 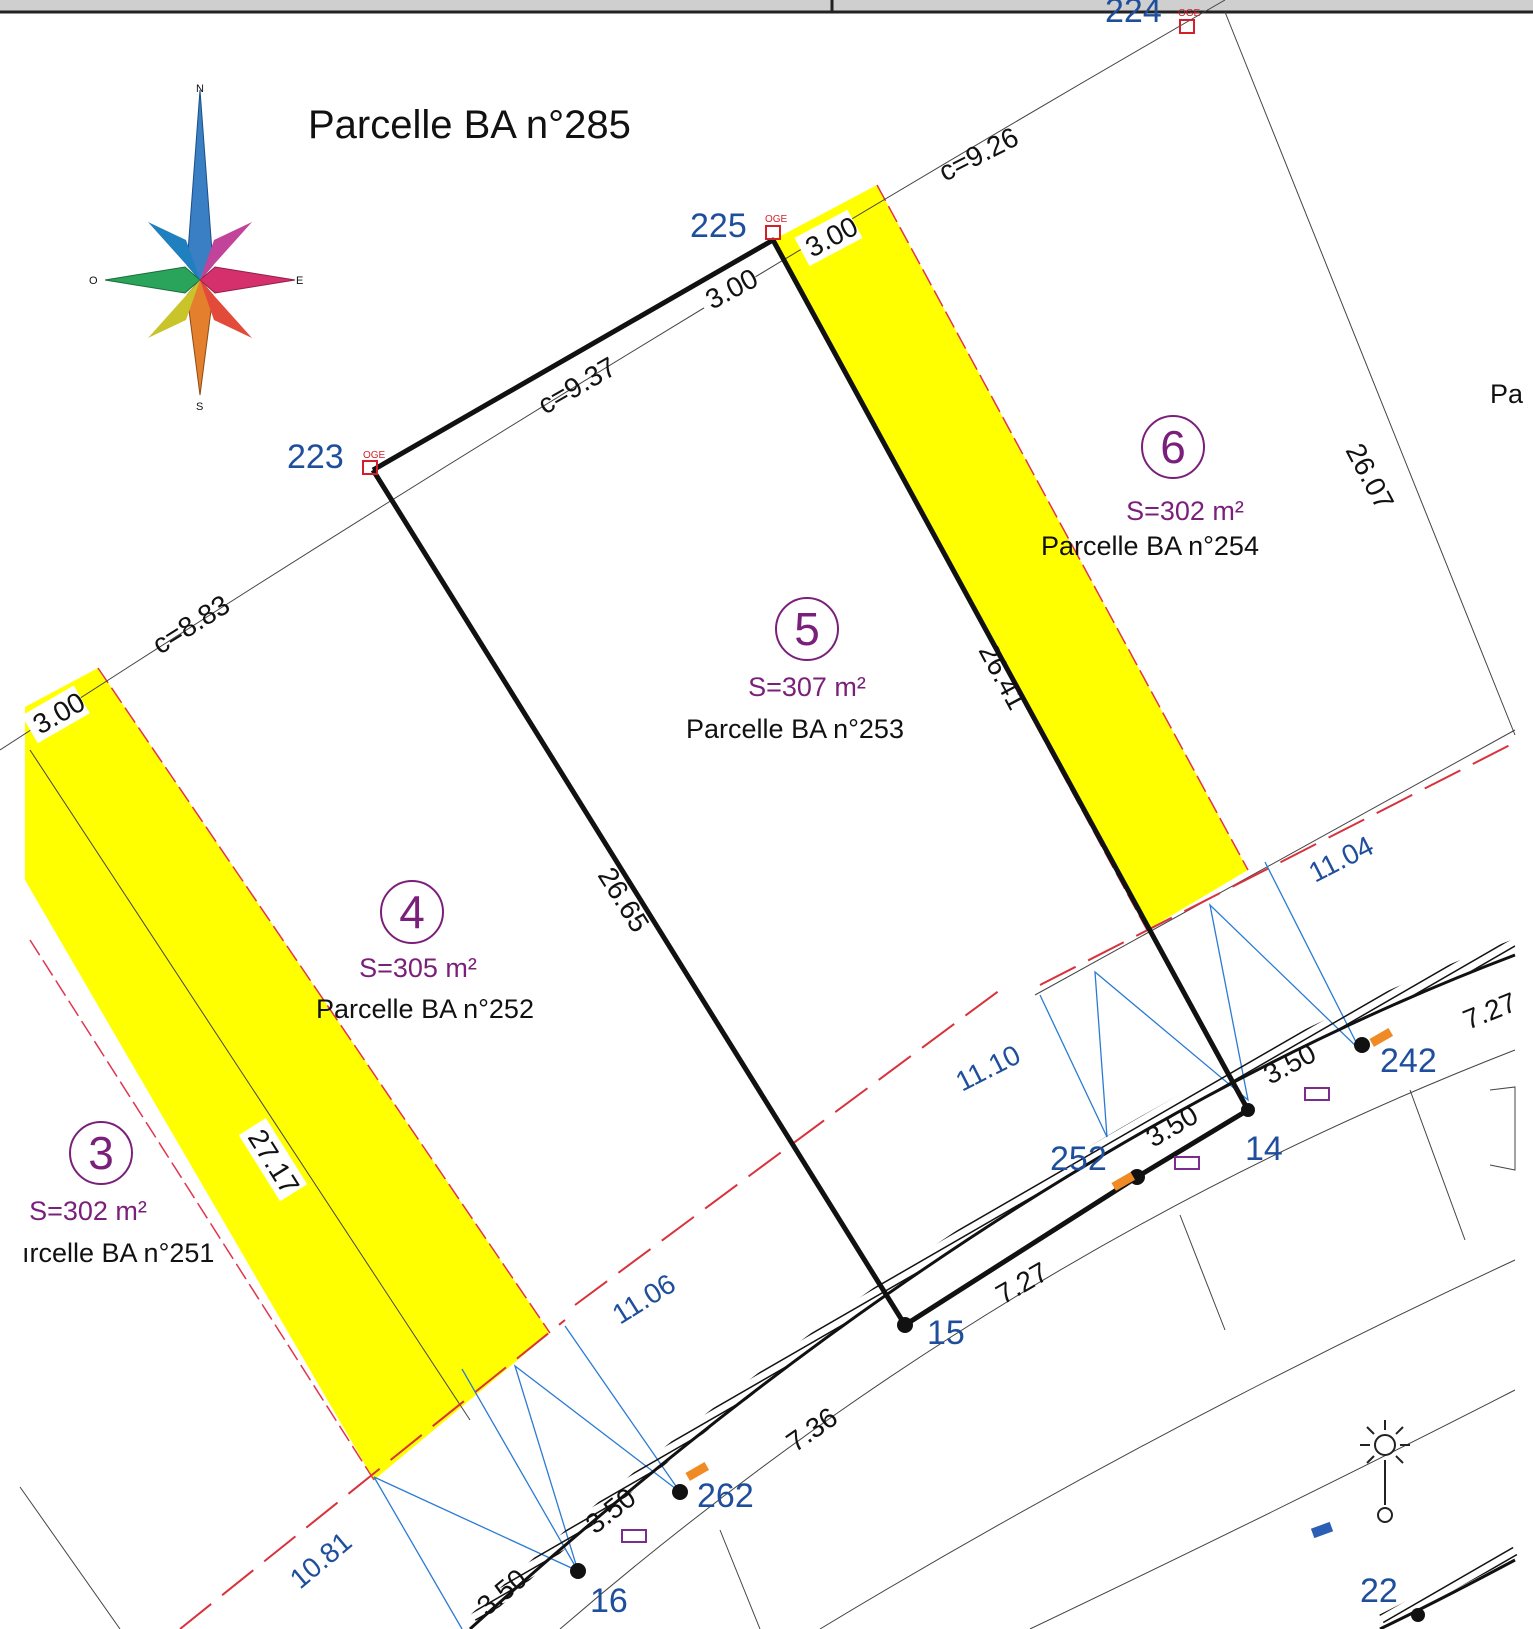 What do you see at coordinates (644, 1299) in the screenshot?
I see `dim-1106: 11.06` at bounding box center [644, 1299].